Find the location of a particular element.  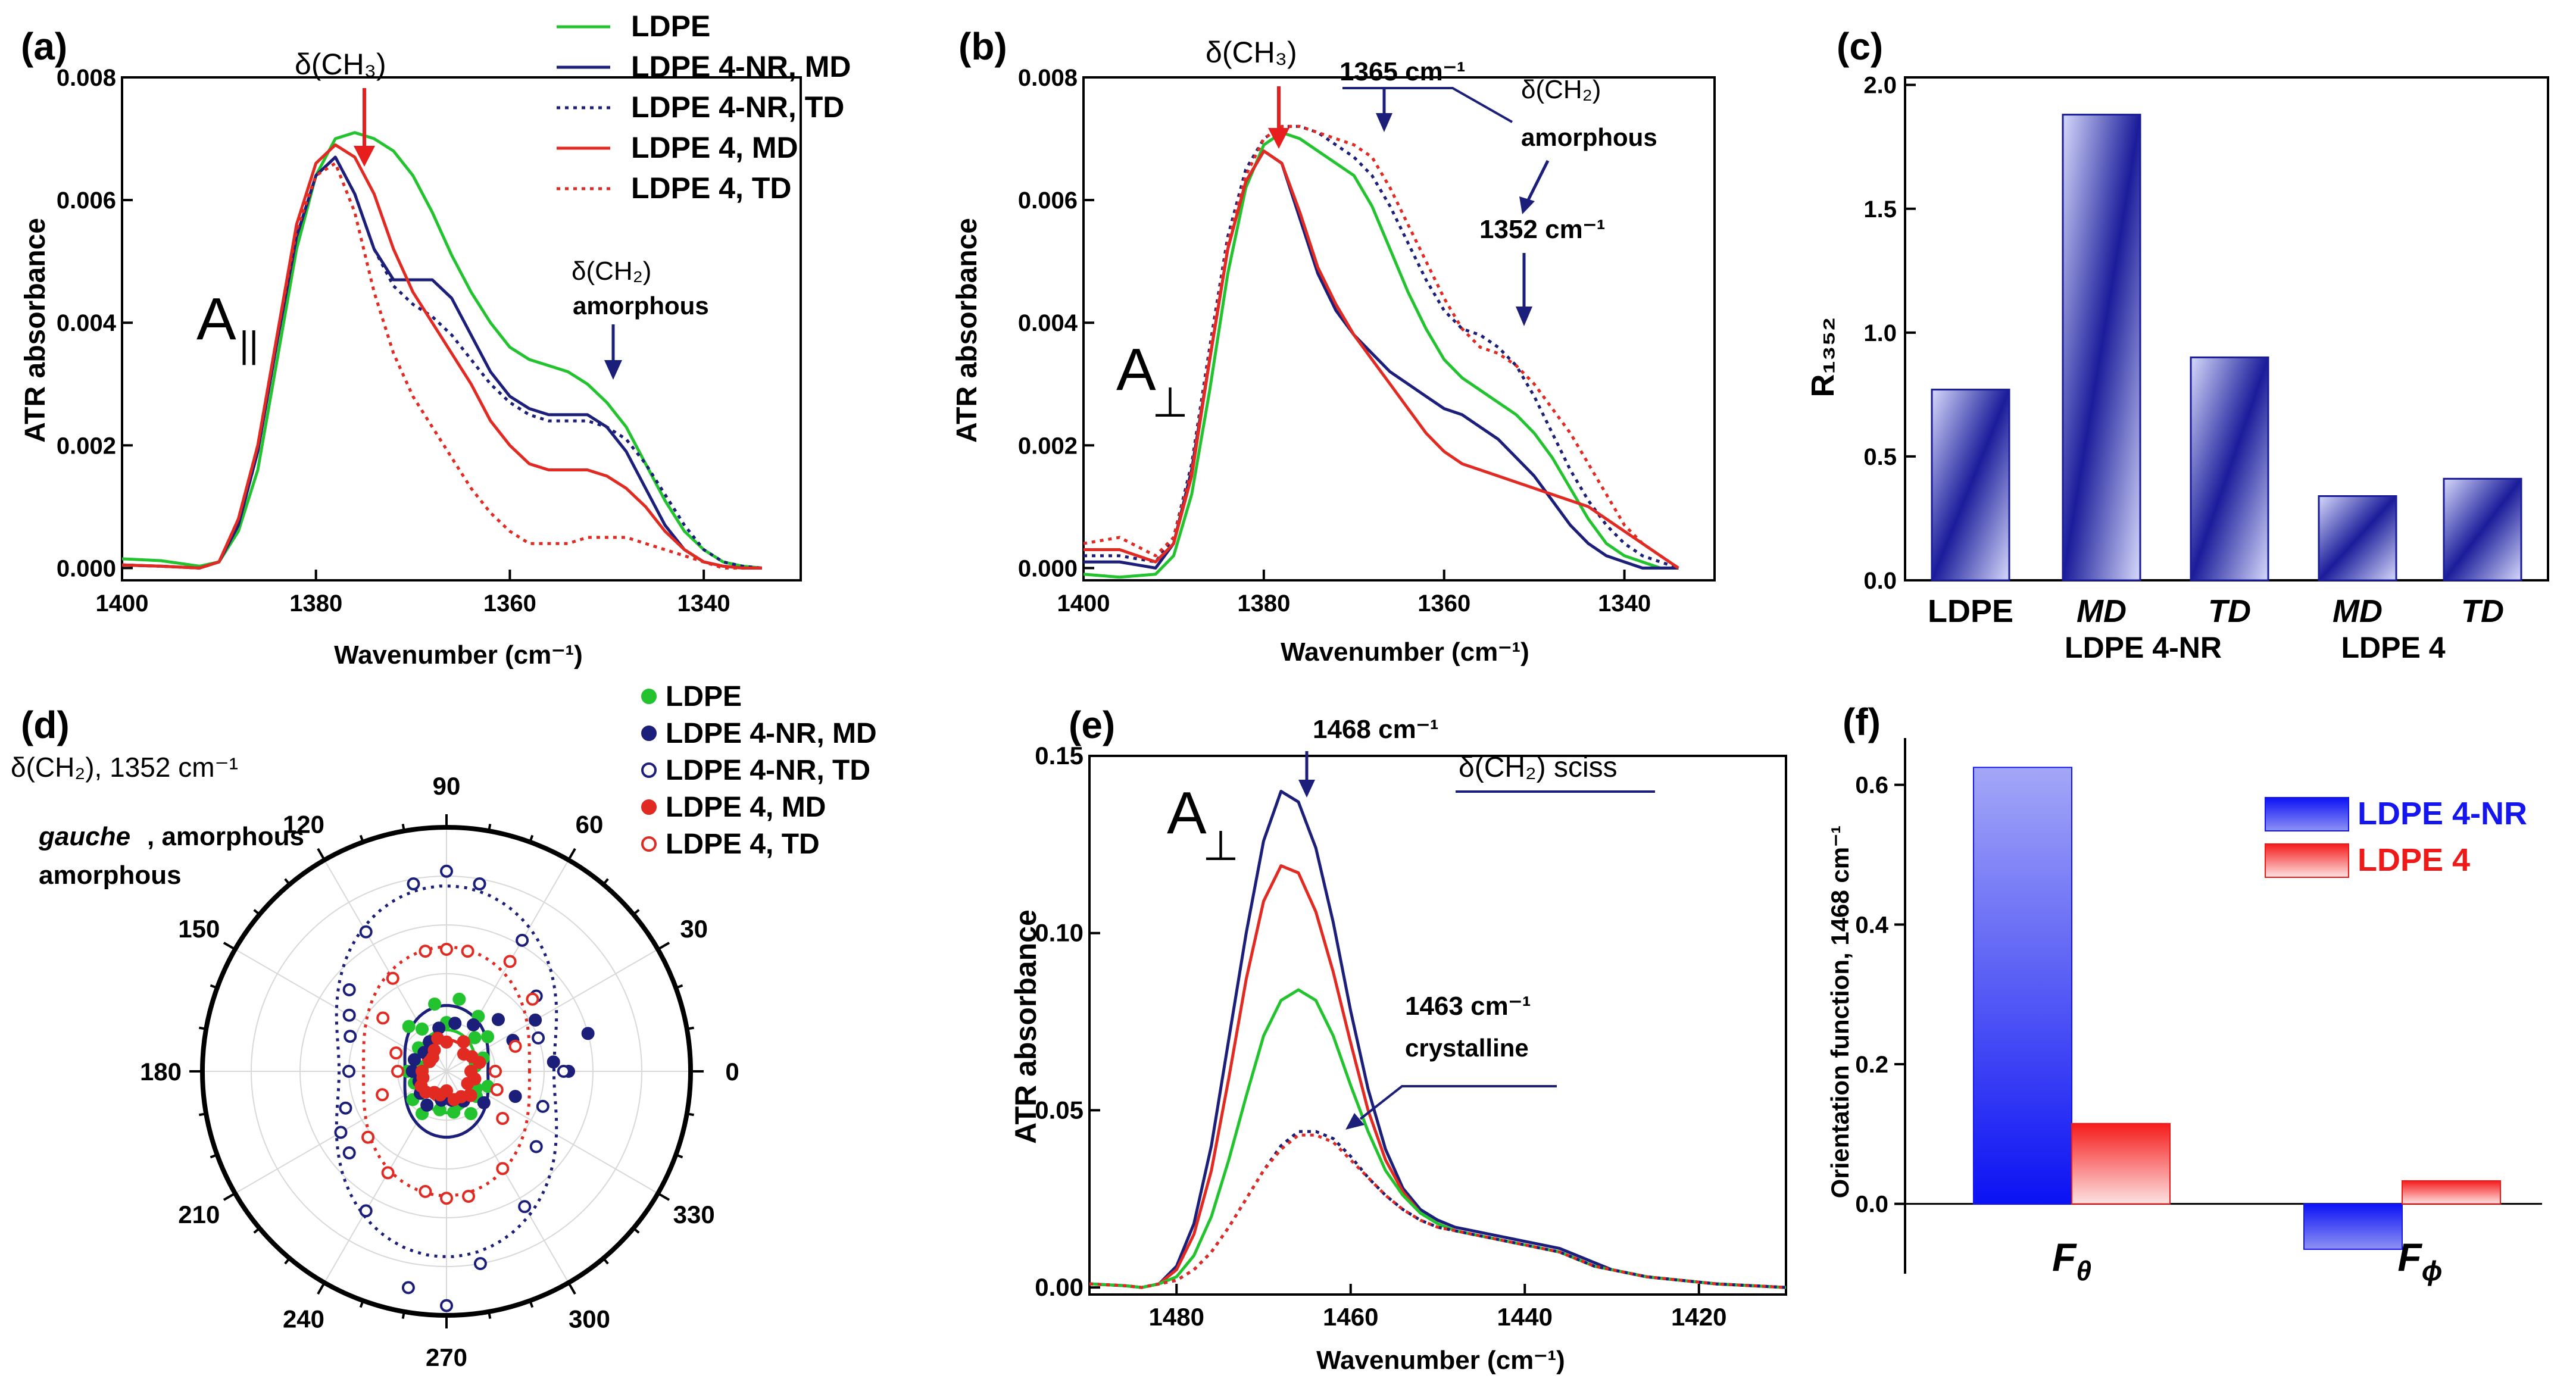

b-ytick-label: 0.004 is located at coordinates (1048, 323).